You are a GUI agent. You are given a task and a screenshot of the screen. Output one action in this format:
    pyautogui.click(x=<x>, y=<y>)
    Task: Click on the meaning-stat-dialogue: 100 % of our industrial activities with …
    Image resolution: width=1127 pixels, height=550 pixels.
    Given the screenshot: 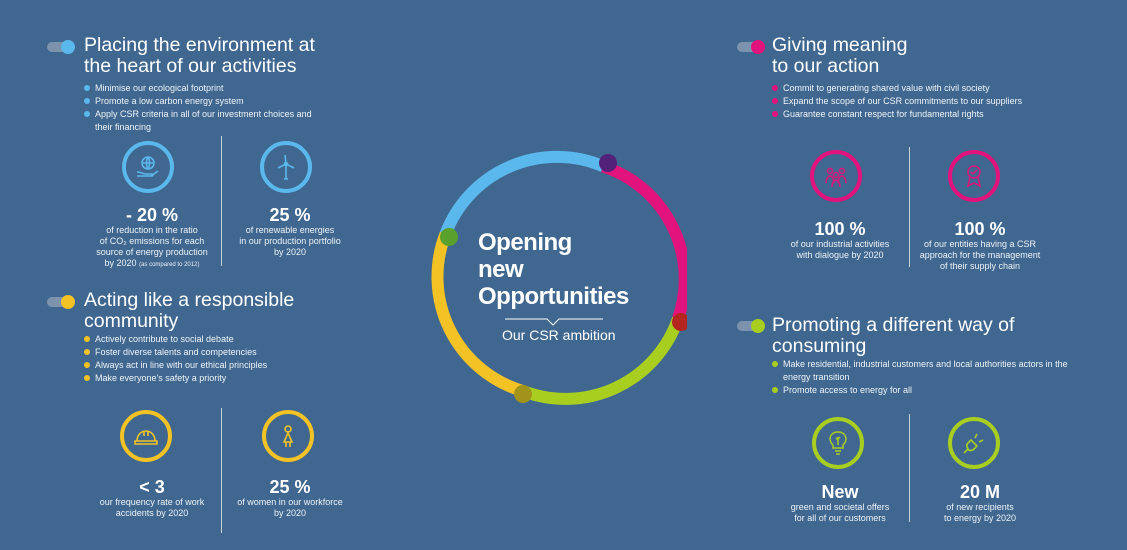 What is the action you would take?
    pyautogui.click(x=840, y=240)
    